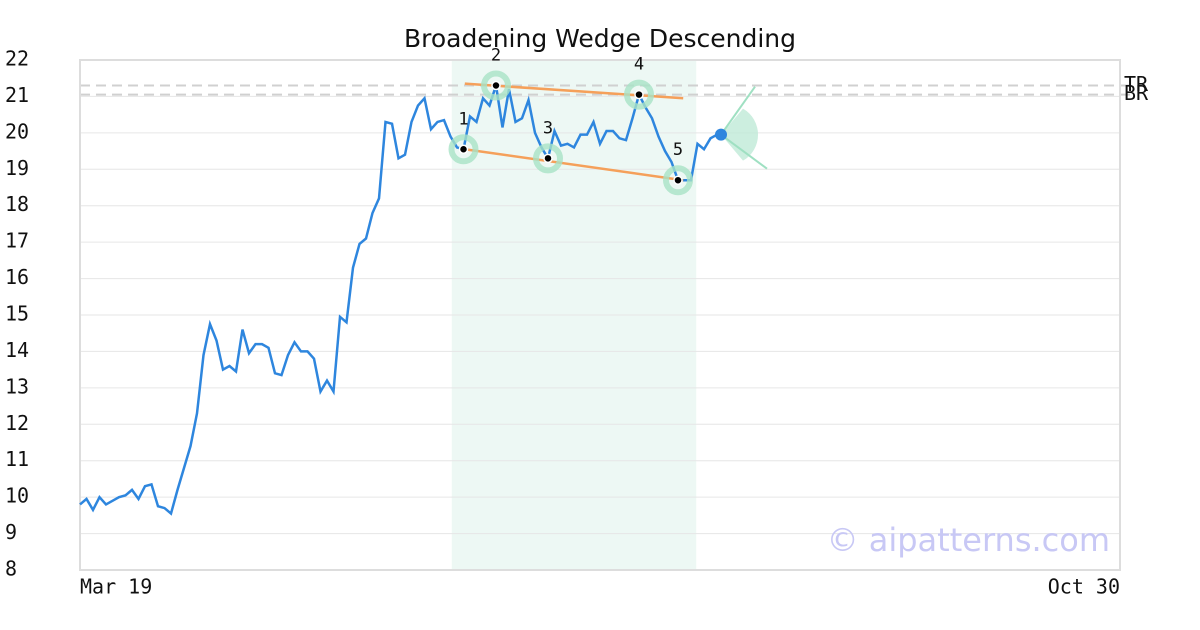 The width and height of the screenshot is (1200, 630). What do you see at coordinates (17, 350) in the screenshot?
I see `y-tick-label: 14` at bounding box center [17, 350].